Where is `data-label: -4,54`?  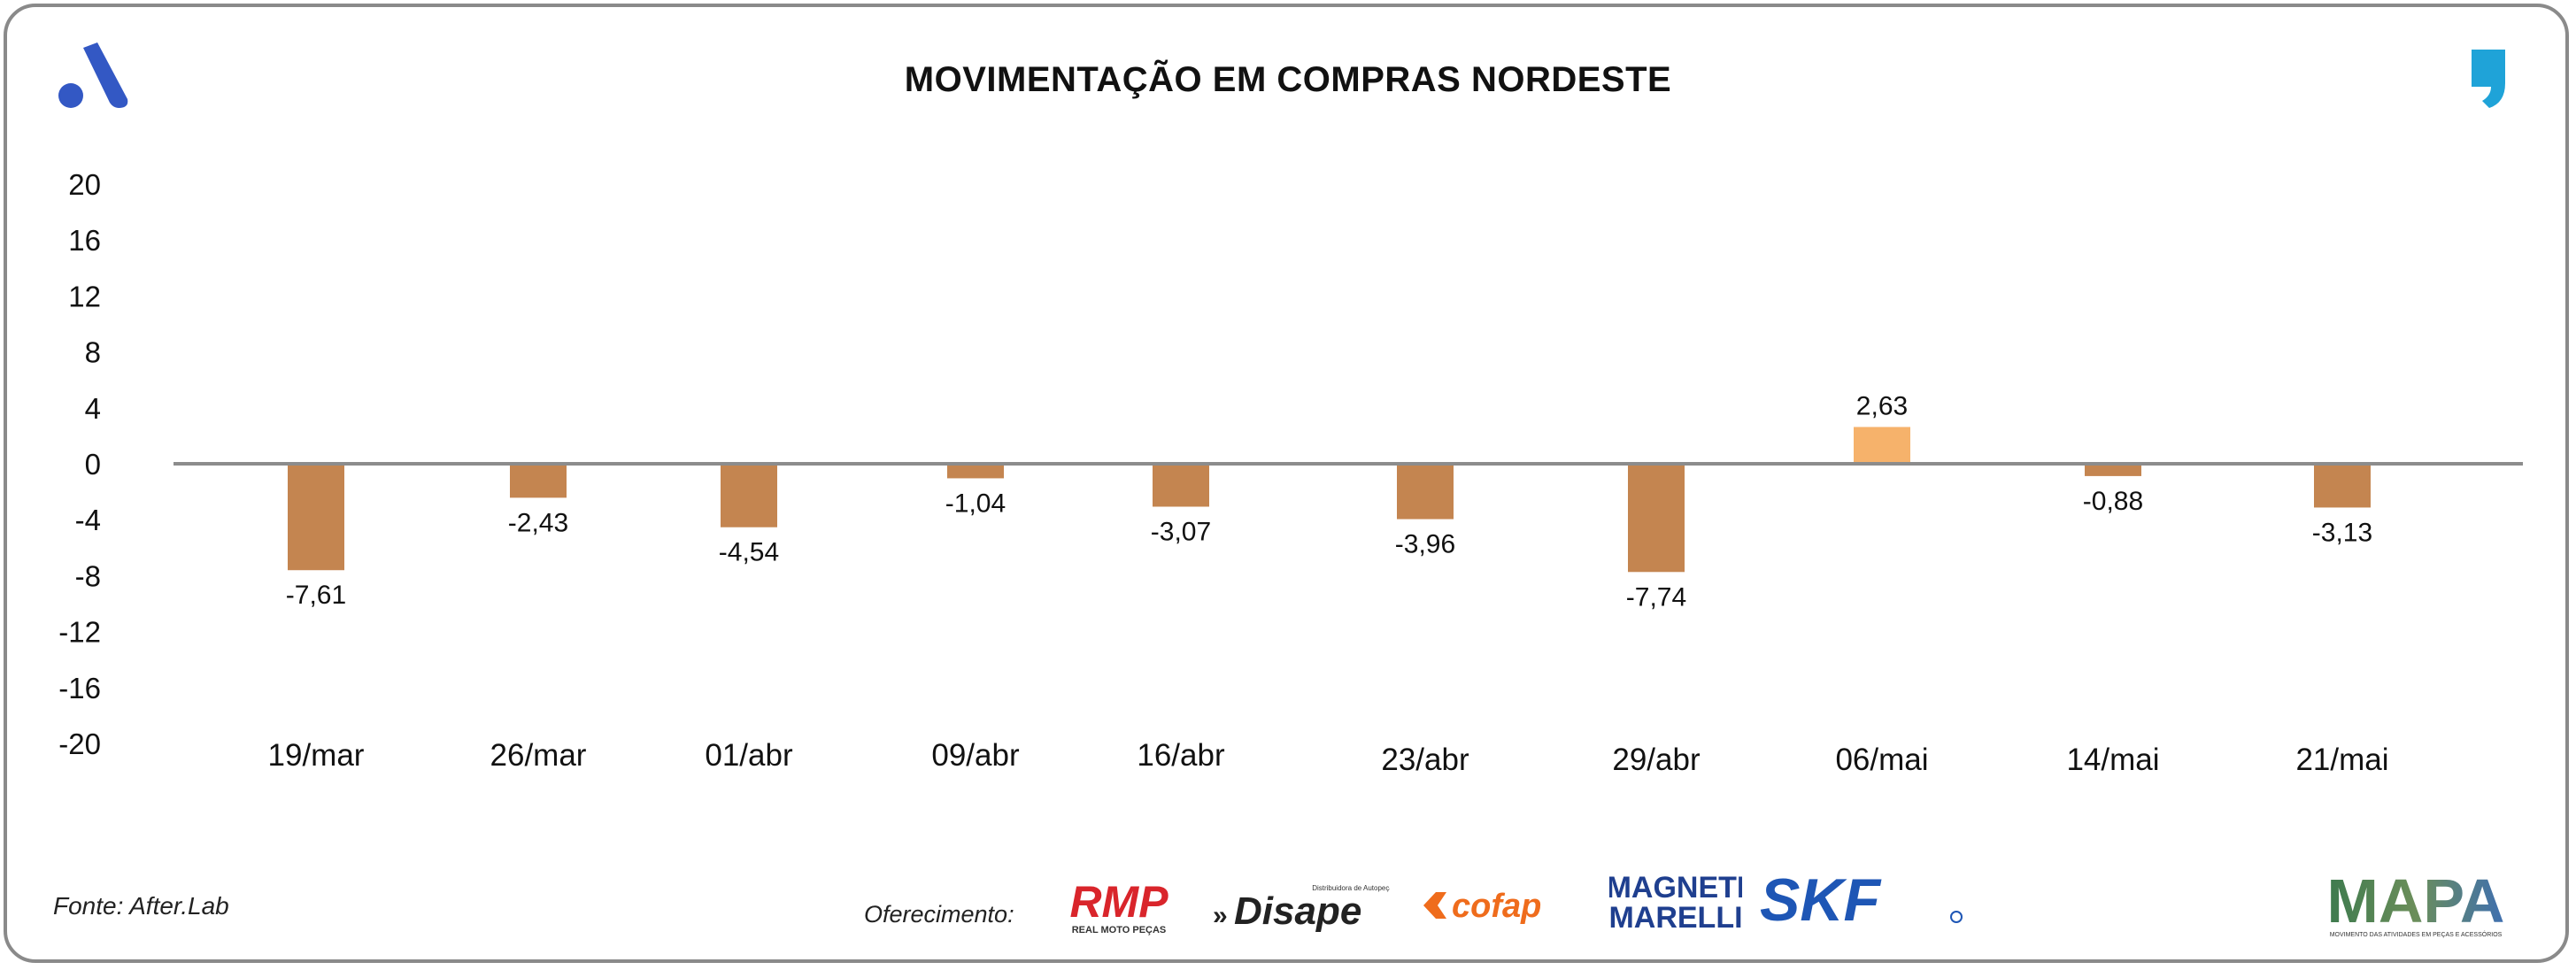
data-label: -4,54 is located at coordinates (749, 552).